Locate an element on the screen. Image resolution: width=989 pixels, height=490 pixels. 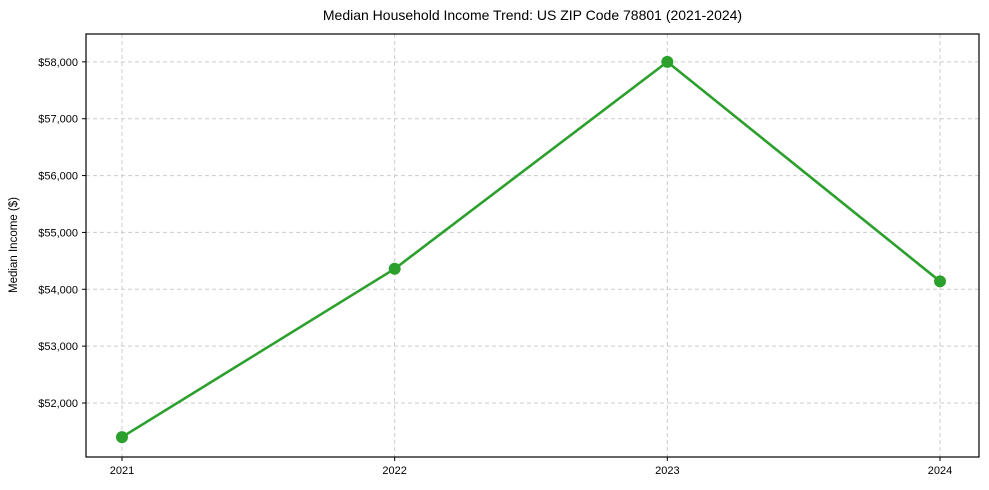
y-tick-label: $58,000 is located at coordinates (58, 63).